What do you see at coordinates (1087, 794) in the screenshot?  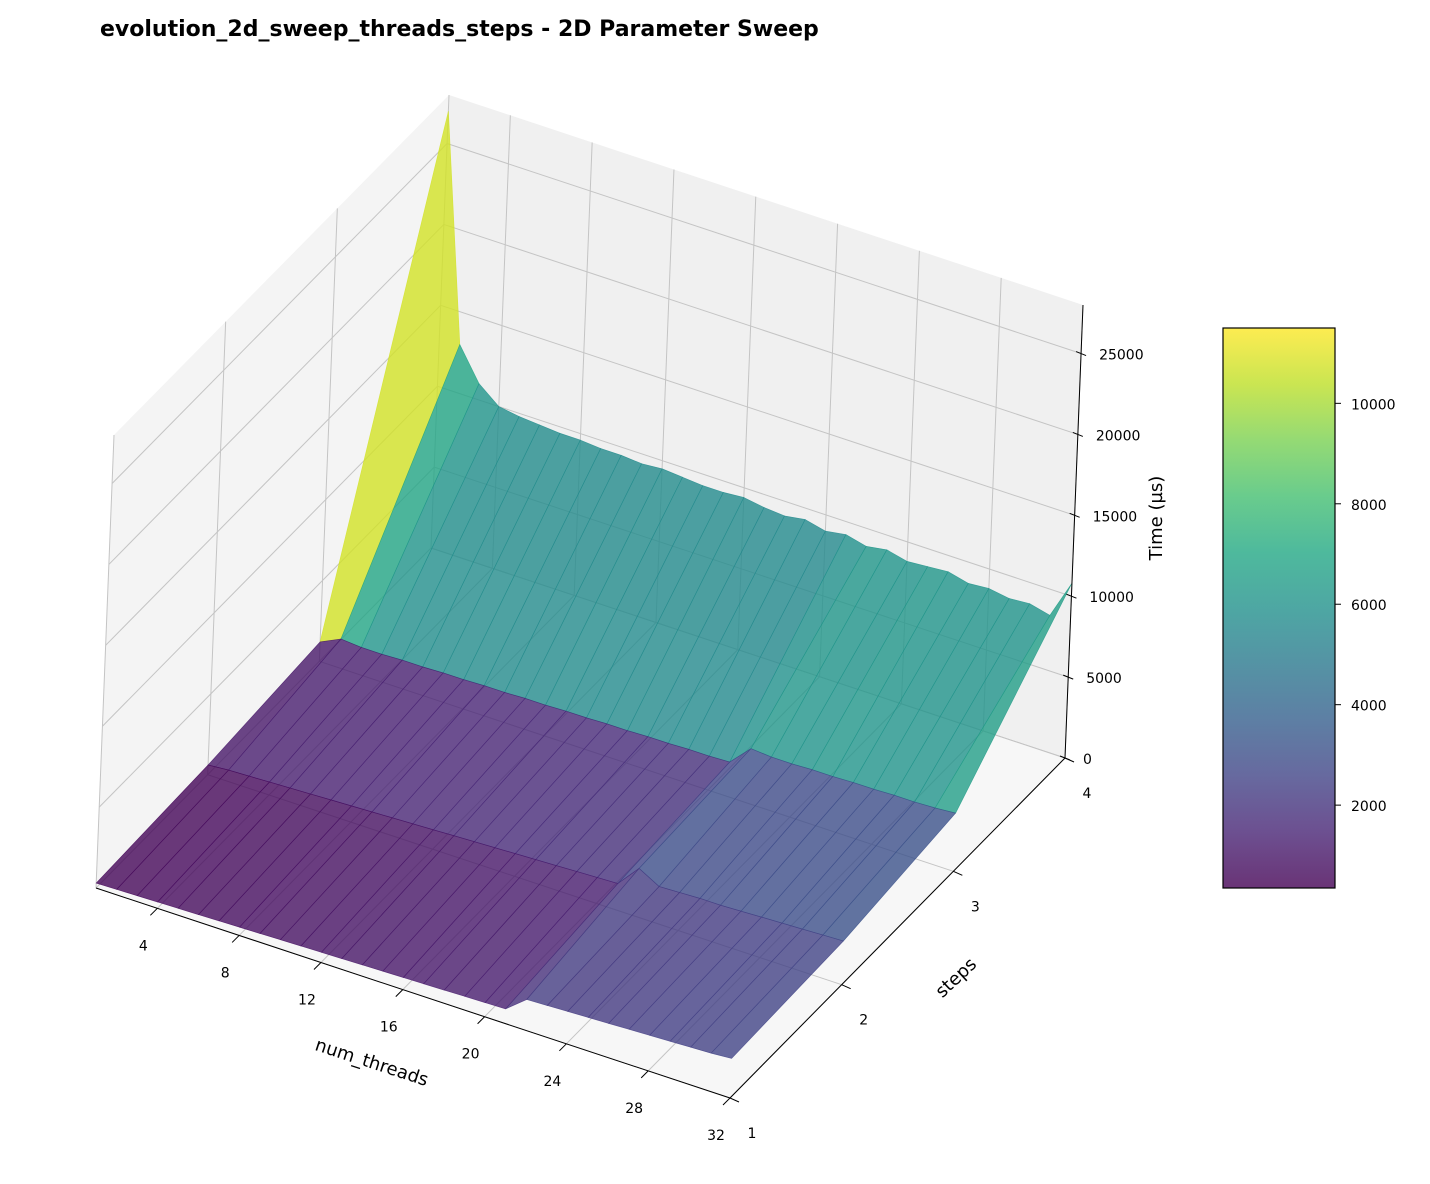 I see `y-tick-label: 4` at bounding box center [1087, 794].